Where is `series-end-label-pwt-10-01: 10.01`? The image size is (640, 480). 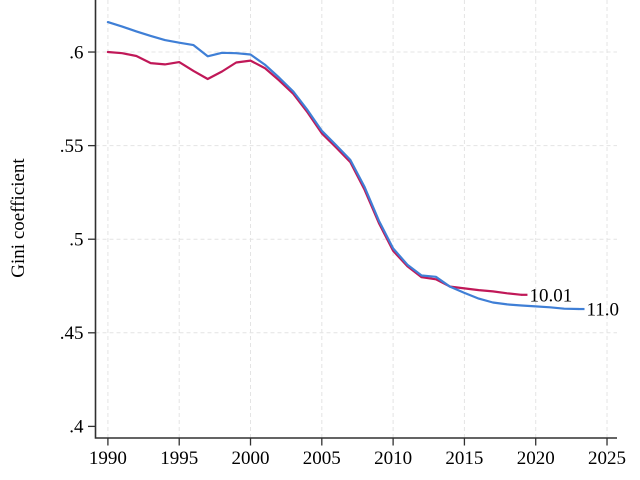
series-end-label-pwt-10-01: 10.01 is located at coordinates (550, 295).